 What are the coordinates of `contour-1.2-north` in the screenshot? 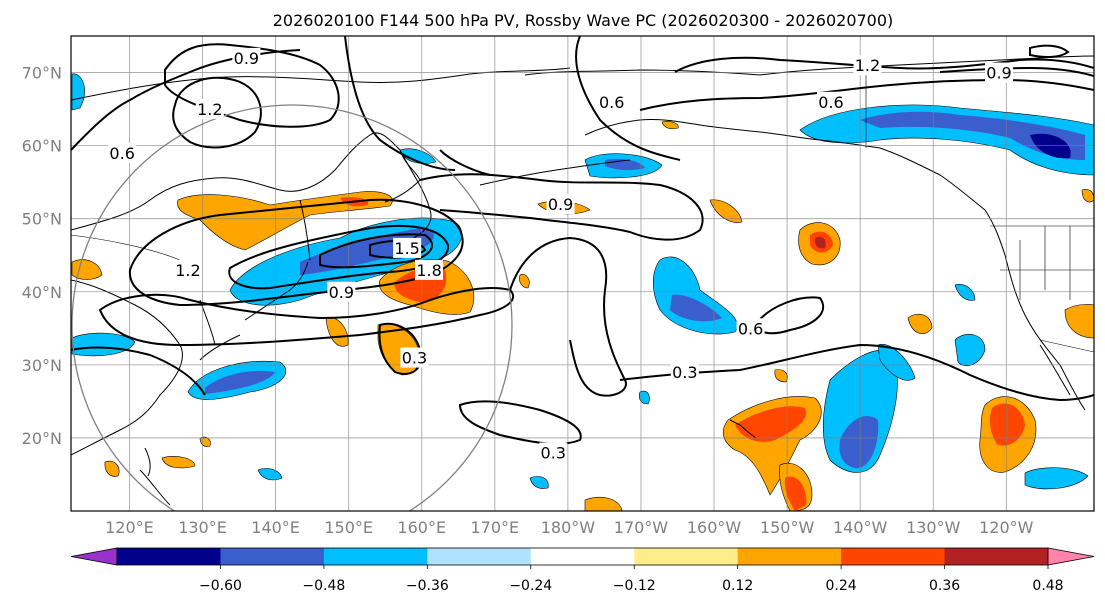 It's located at (217, 112).